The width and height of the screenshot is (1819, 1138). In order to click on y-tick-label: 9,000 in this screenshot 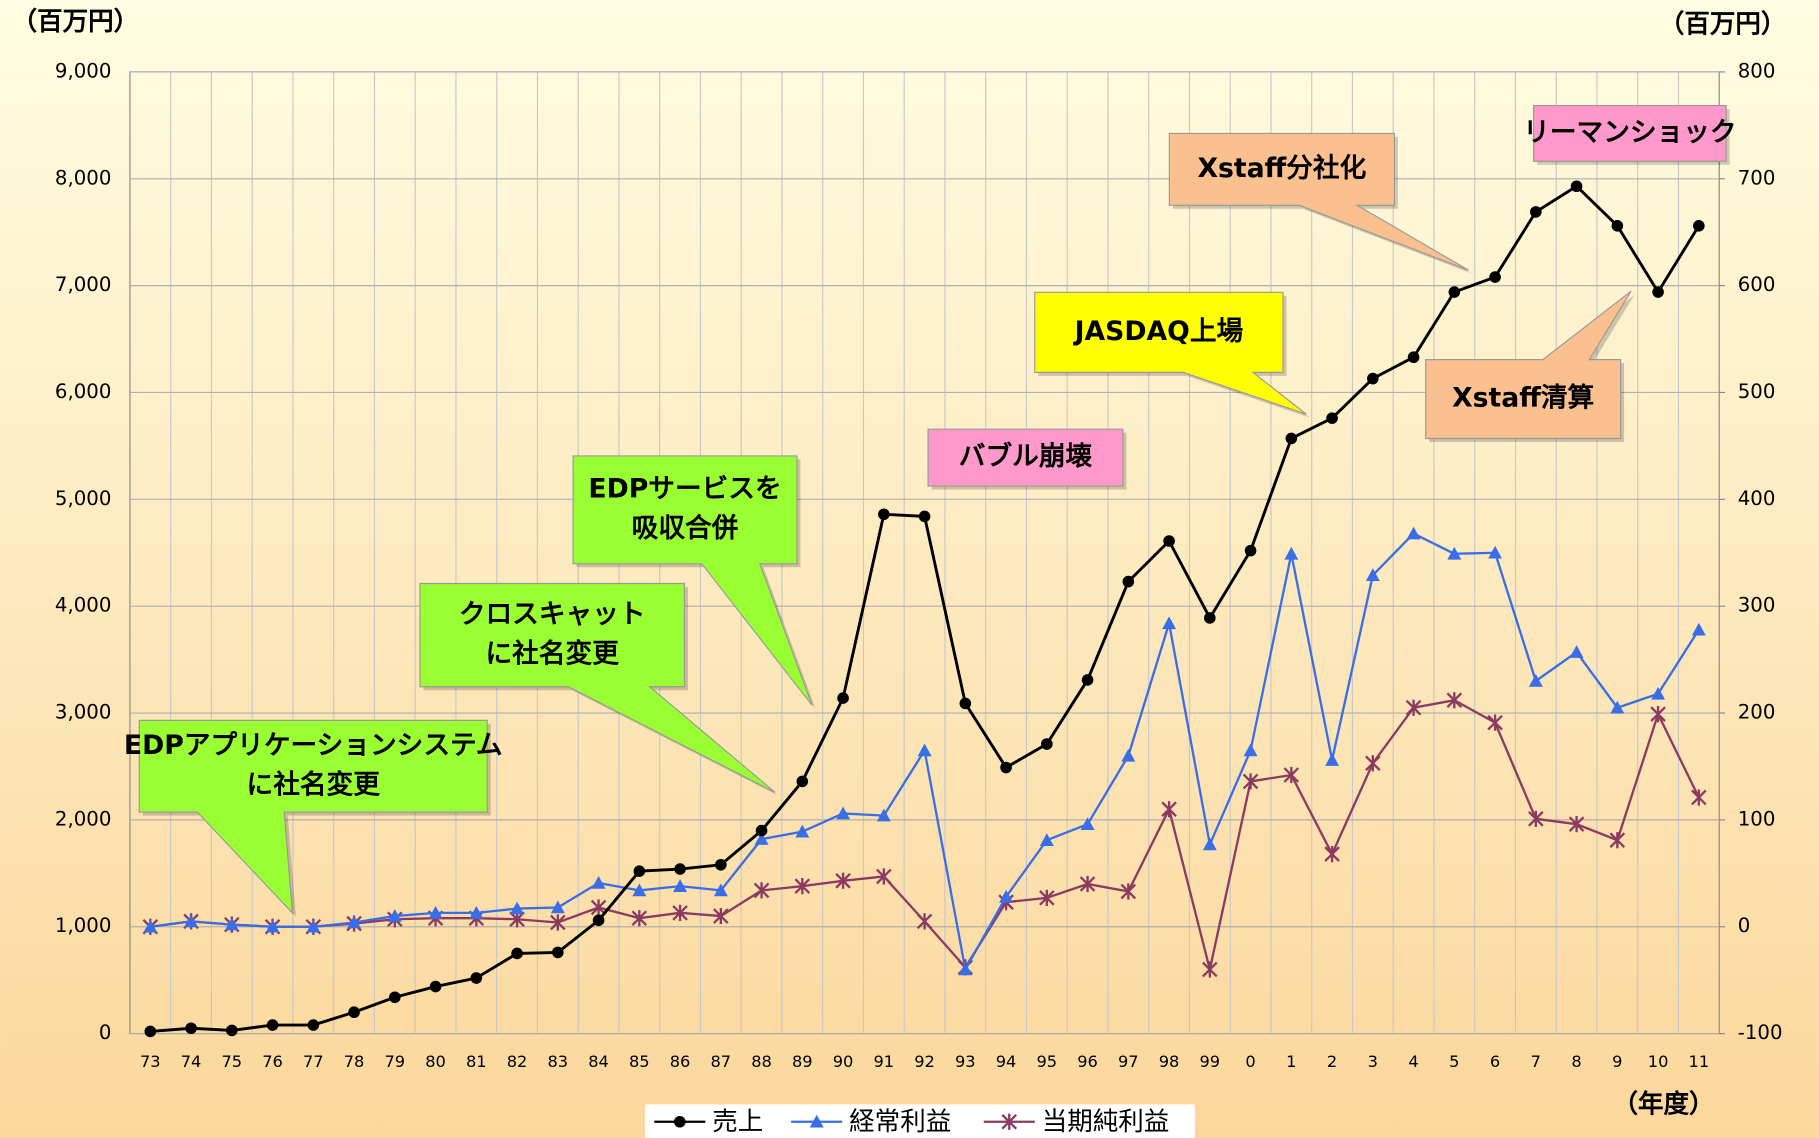, I will do `click(83, 70)`.